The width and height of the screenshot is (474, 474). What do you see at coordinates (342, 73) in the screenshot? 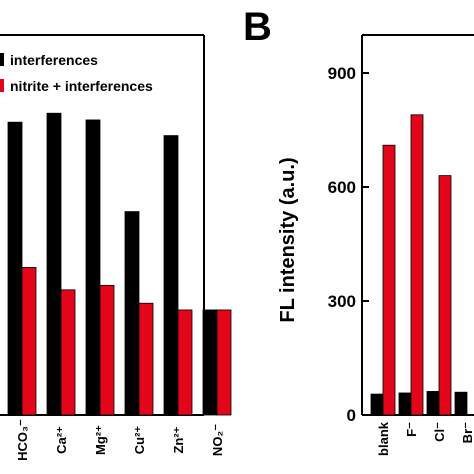
I see `y-tick-label: 900` at bounding box center [342, 73].